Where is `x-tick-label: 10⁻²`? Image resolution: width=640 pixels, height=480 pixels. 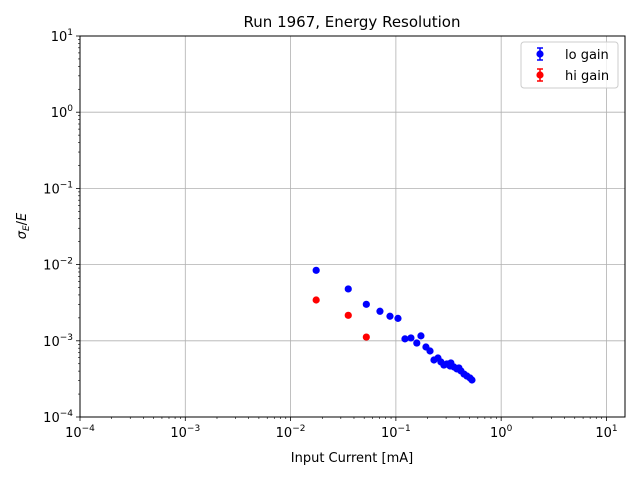
x-tick-label: 10⁻² is located at coordinates (291, 432).